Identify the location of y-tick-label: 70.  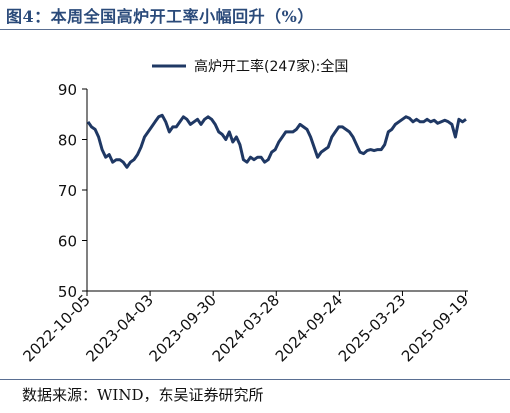
(67, 191).